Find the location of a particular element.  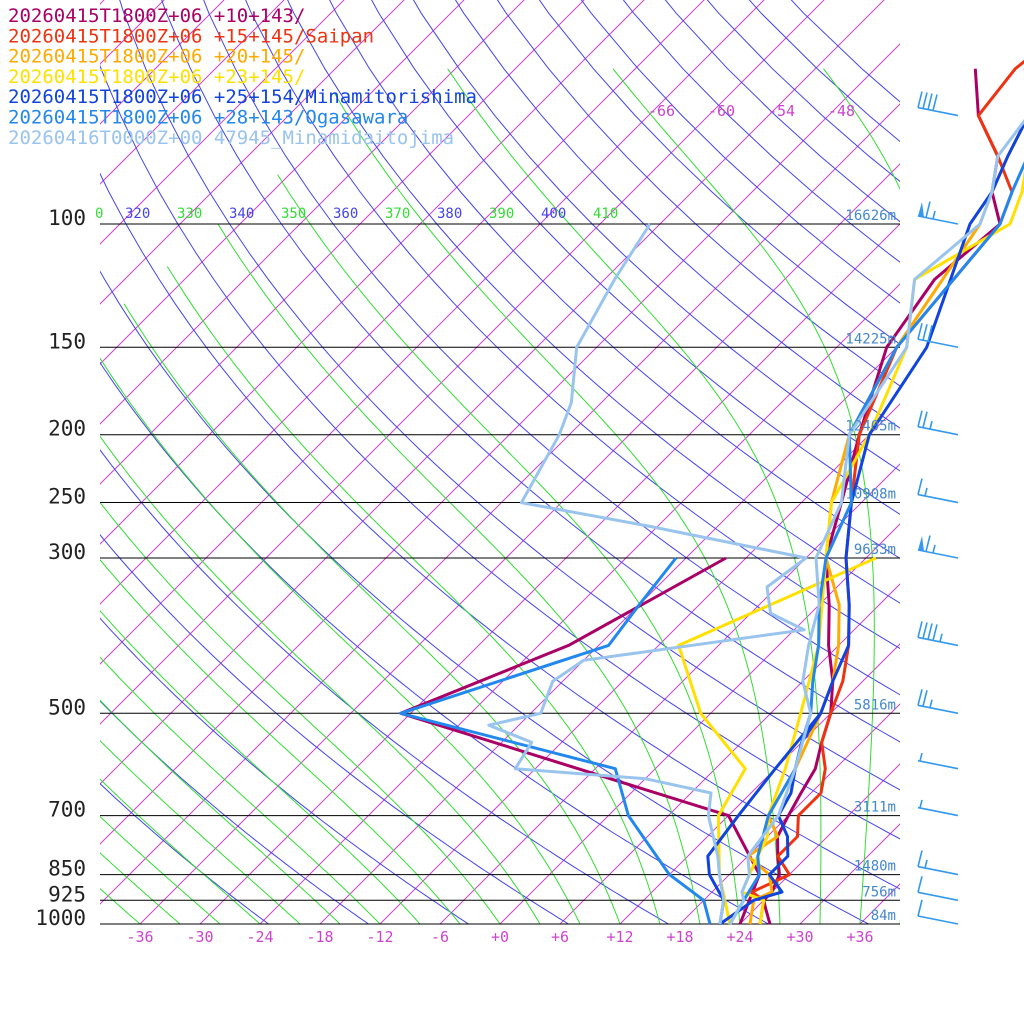

height-label: 16626m is located at coordinates (870, 216).